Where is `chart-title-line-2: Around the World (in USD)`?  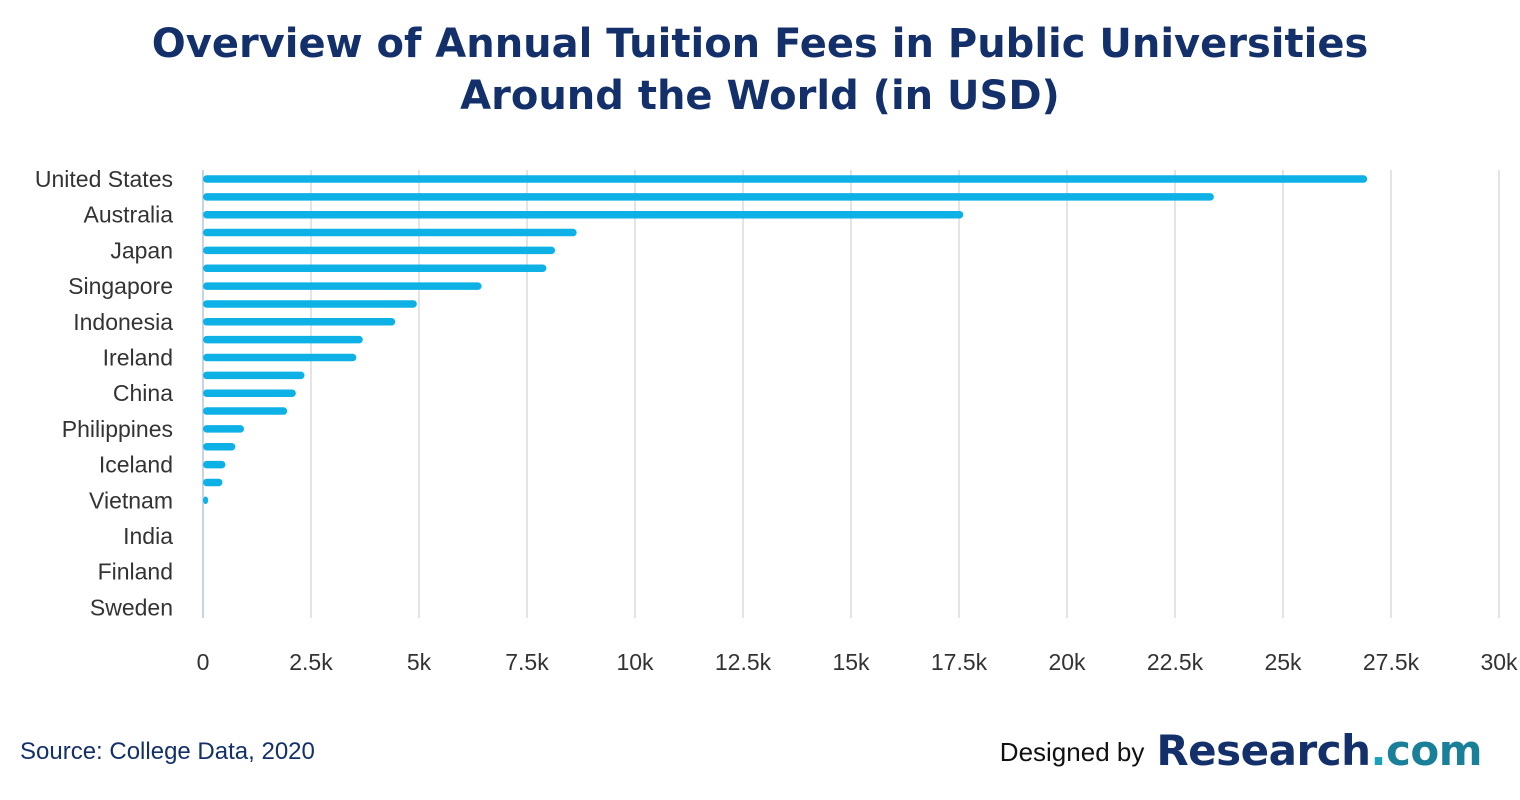
chart-title-line-2: Around the World (in USD) is located at coordinates (760, 96).